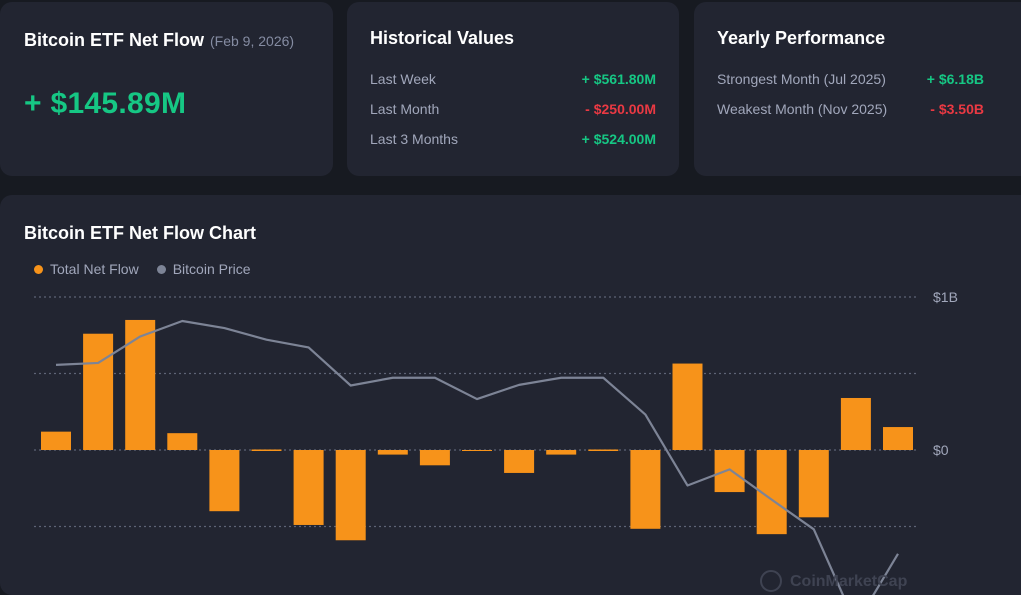  I want to click on legend-item-bitcoin-price: Bitcoin Price, so click(203, 269).